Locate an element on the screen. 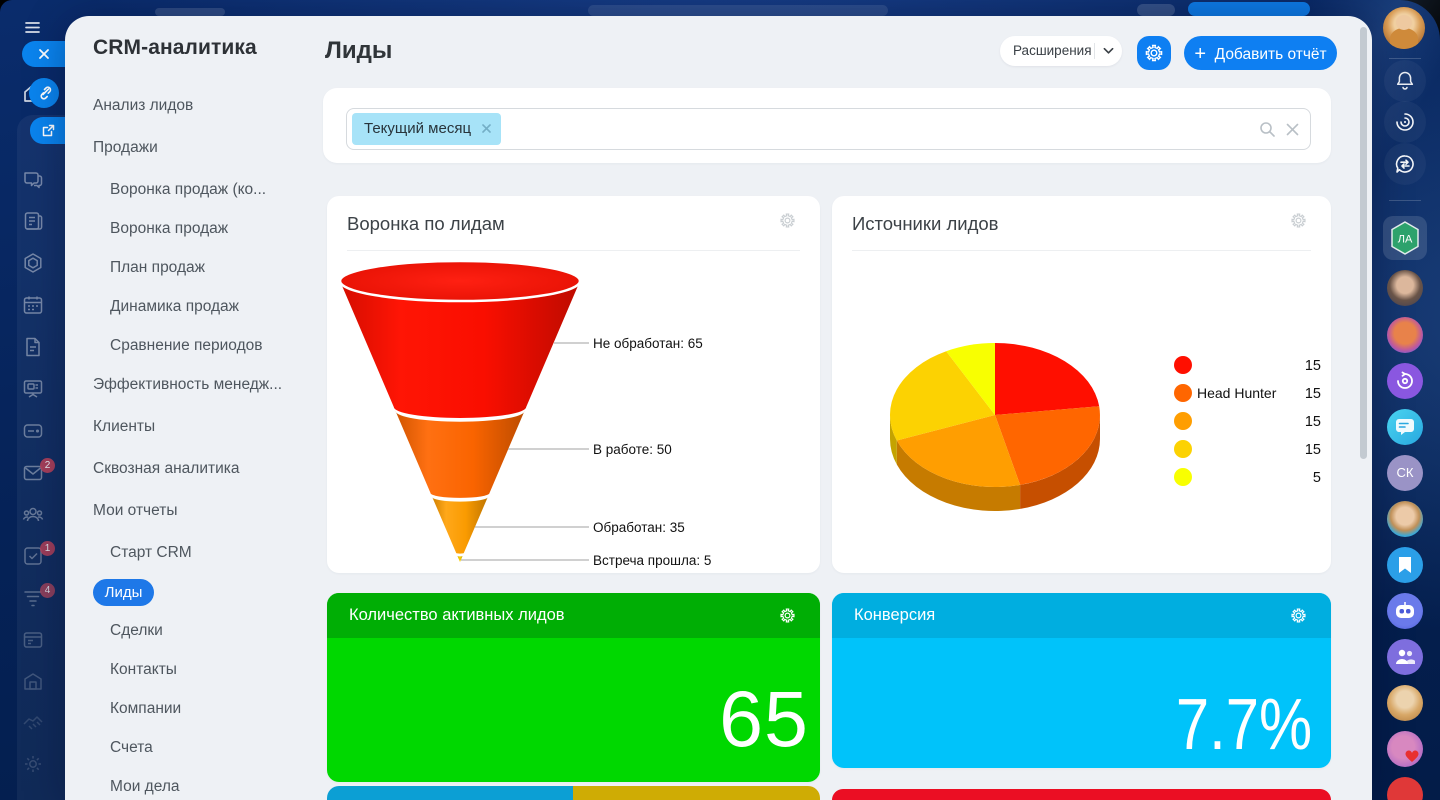 Image resolution: width=1440 pixels, height=800 pixels. svg-text: Обработан: 35 is located at coordinates (639, 527).